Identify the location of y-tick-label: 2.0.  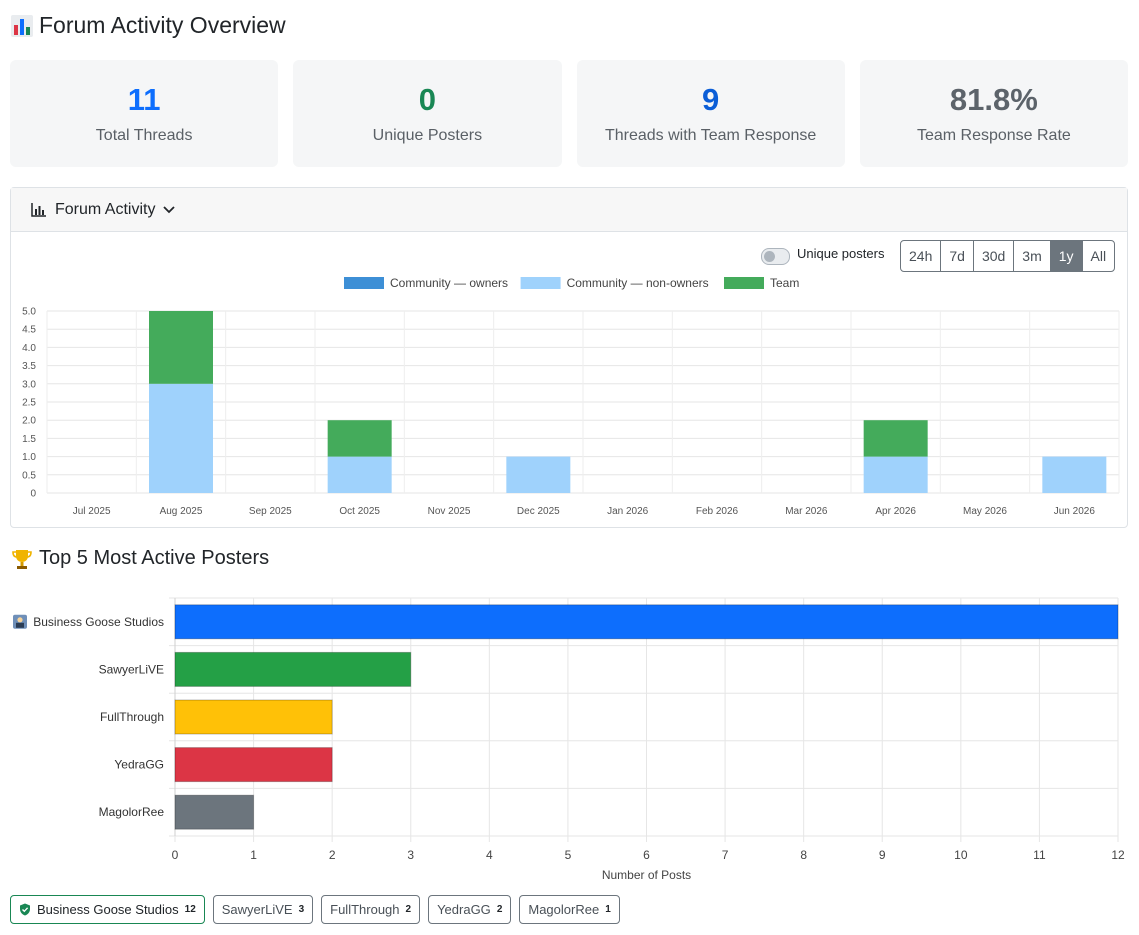
(29, 421).